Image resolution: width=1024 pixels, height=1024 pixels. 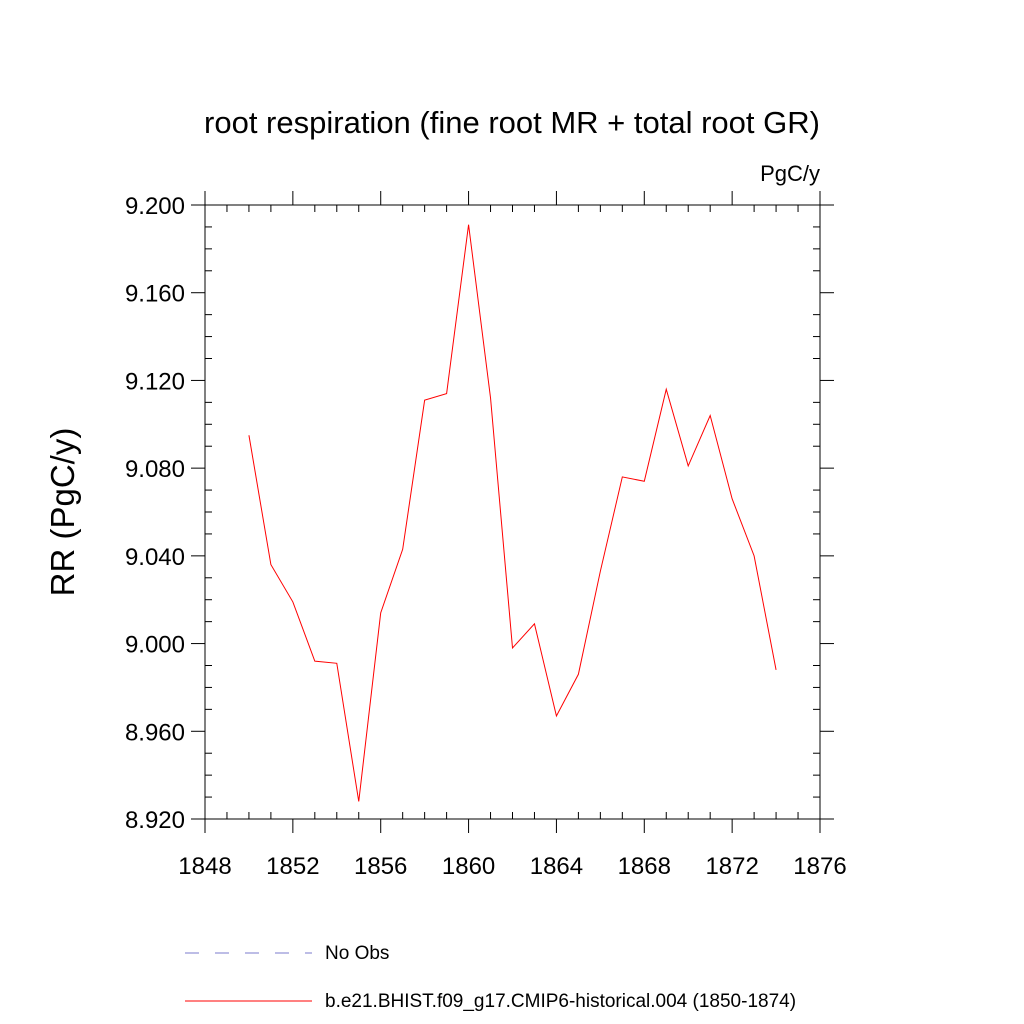 What do you see at coordinates (468, 866) in the screenshot?
I see `x-tick-label: 1860` at bounding box center [468, 866].